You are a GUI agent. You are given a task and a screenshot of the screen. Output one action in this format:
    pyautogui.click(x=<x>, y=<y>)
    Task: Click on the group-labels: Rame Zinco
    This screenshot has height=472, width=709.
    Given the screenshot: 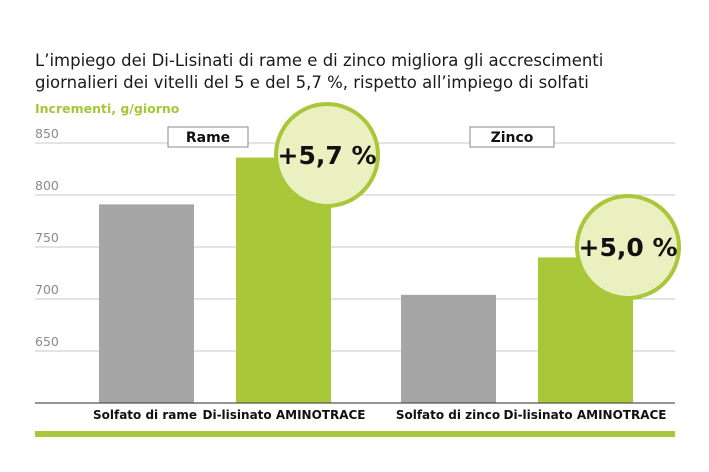 What is the action you would take?
    pyautogui.click(x=361, y=137)
    